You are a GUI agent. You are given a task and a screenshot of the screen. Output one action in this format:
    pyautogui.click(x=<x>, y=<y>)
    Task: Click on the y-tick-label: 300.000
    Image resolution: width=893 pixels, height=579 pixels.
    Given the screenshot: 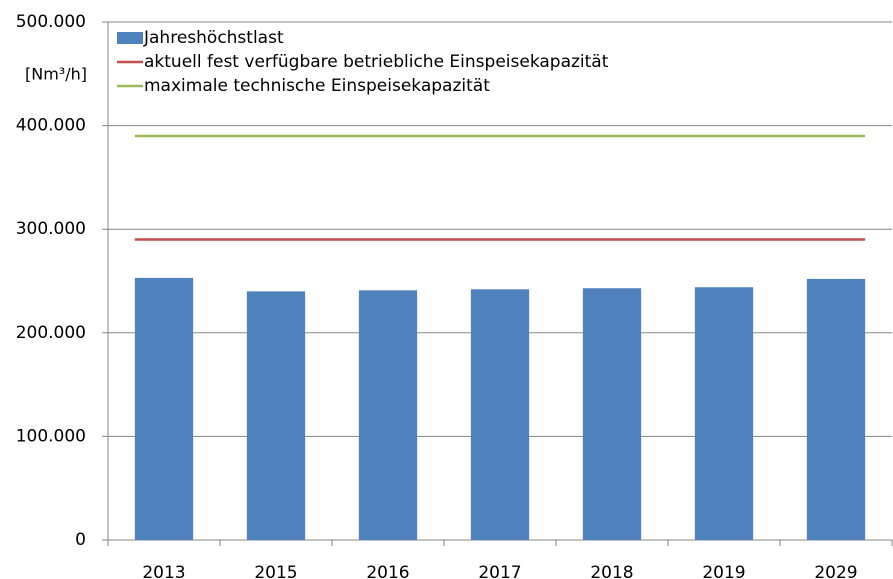 What is the action you would take?
    pyautogui.click(x=51, y=229)
    